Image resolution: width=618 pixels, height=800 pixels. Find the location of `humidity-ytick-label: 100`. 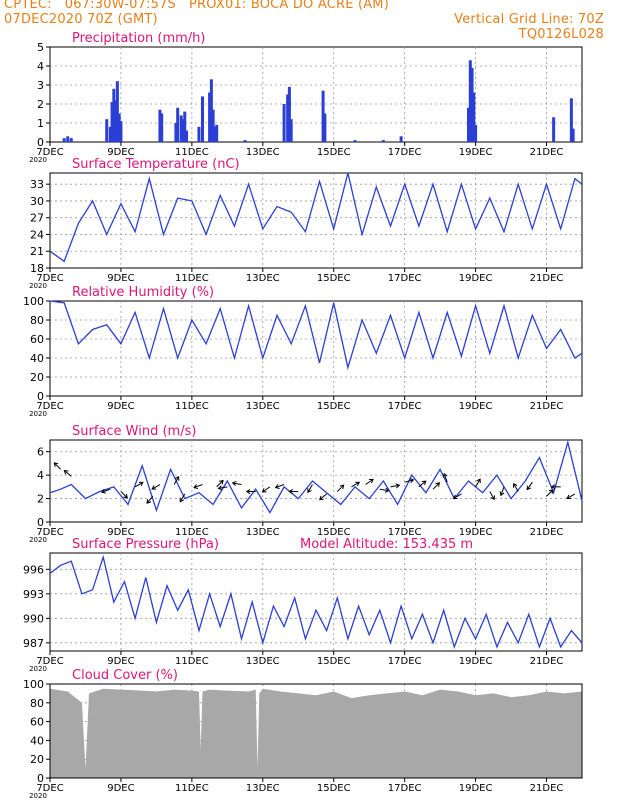

humidity-ytick-label: 100 is located at coordinates (33, 301).